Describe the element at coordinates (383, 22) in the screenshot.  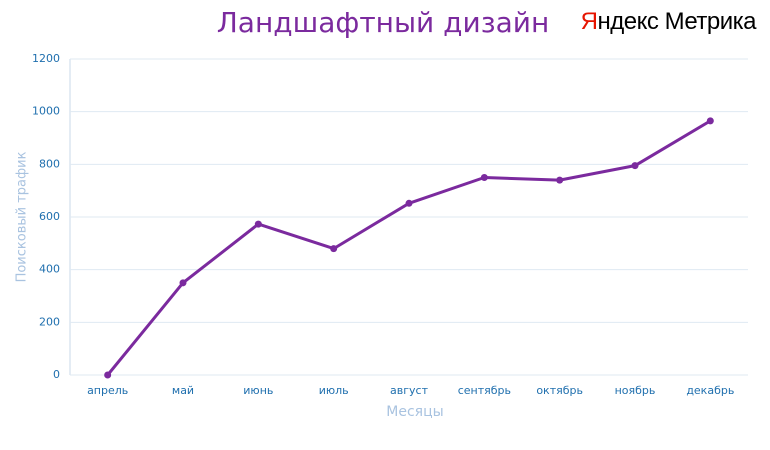
I see `chart-title: Ландшафтный дизайн` at that location.